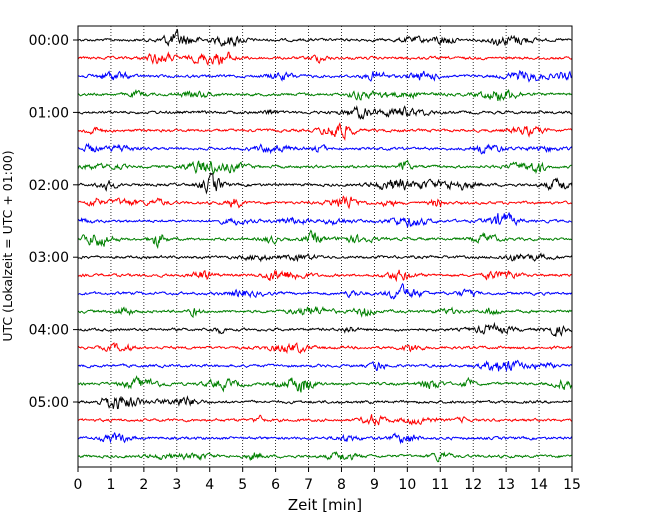 Image resolution: width=650 pixels, height=520 pixels. What do you see at coordinates (440, 485) in the screenshot?
I see `x-tick-label: 11` at bounding box center [440, 485].